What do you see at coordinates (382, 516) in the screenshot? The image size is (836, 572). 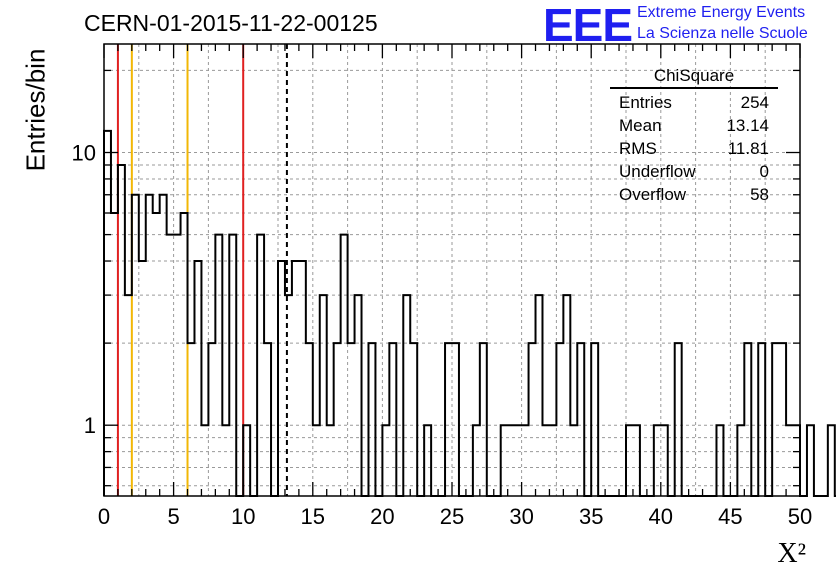 I see `x-tick-label: 20` at bounding box center [382, 516].